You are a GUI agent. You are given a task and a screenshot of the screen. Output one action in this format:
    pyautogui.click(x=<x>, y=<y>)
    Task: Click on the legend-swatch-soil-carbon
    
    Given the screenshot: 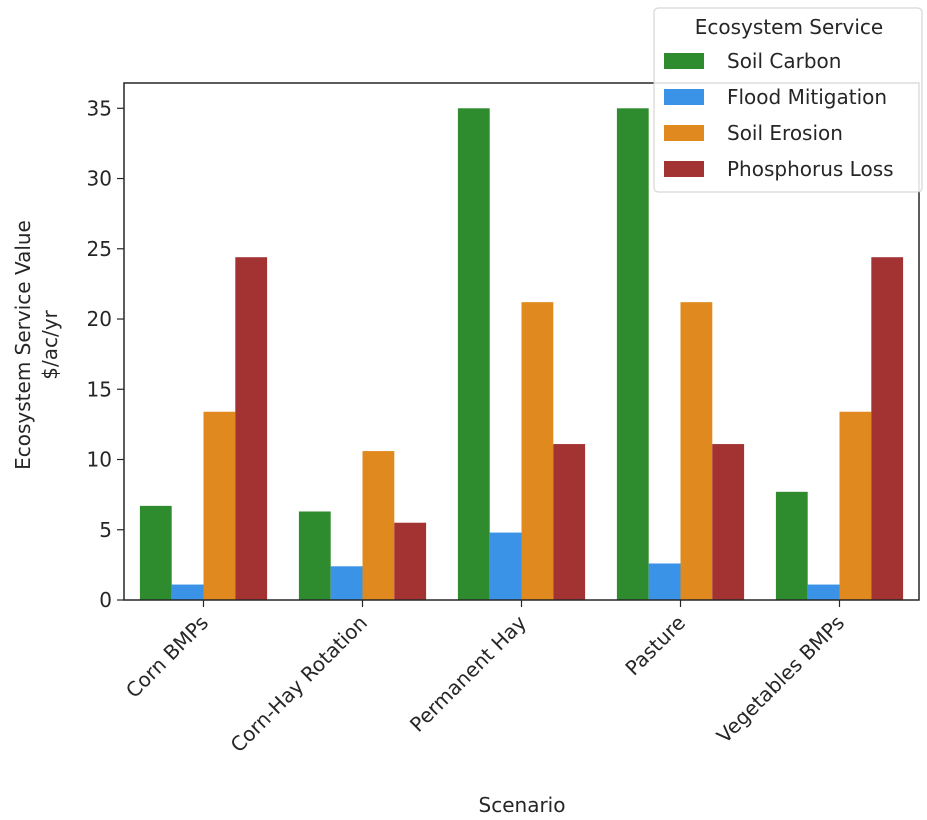 What is the action you would take?
    pyautogui.click(x=684, y=61)
    